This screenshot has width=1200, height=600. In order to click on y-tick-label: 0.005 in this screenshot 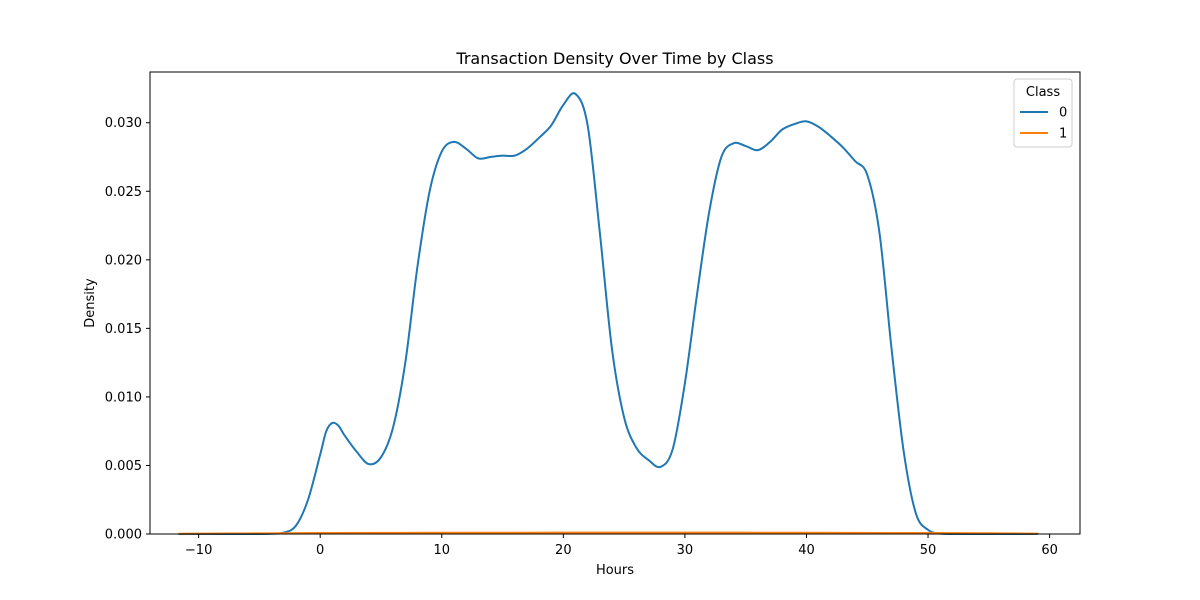, I will do `click(123, 466)`.